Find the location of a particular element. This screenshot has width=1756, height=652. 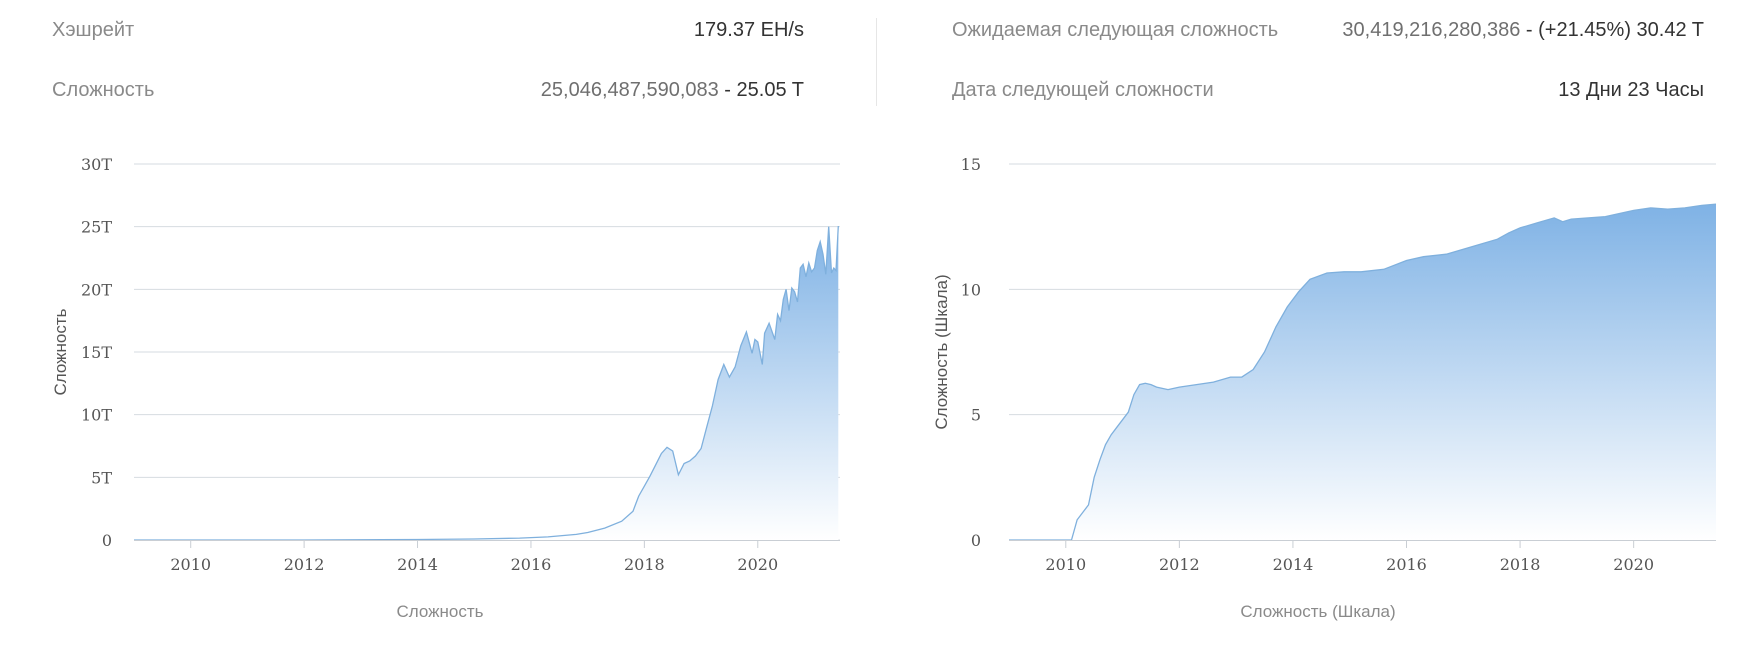

y-tick-label: 10 is located at coordinates (971, 289).